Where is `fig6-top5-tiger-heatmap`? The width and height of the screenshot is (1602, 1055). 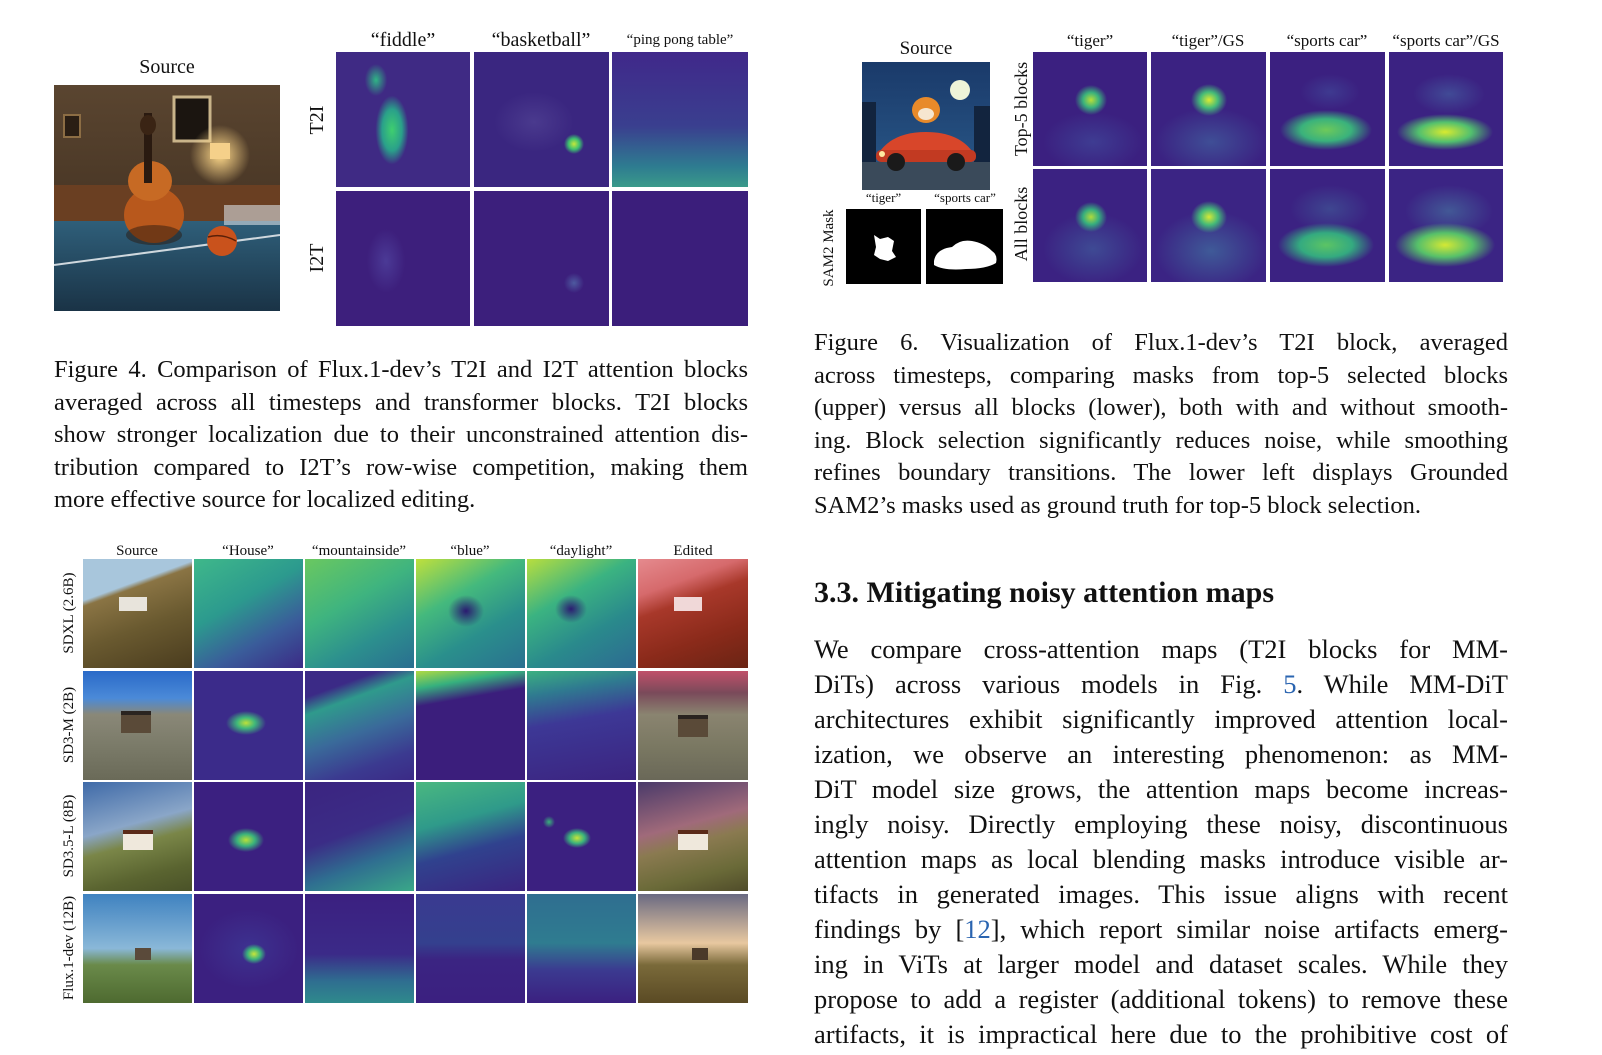 fig6-top5-tiger-heatmap is located at coordinates (1090, 109).